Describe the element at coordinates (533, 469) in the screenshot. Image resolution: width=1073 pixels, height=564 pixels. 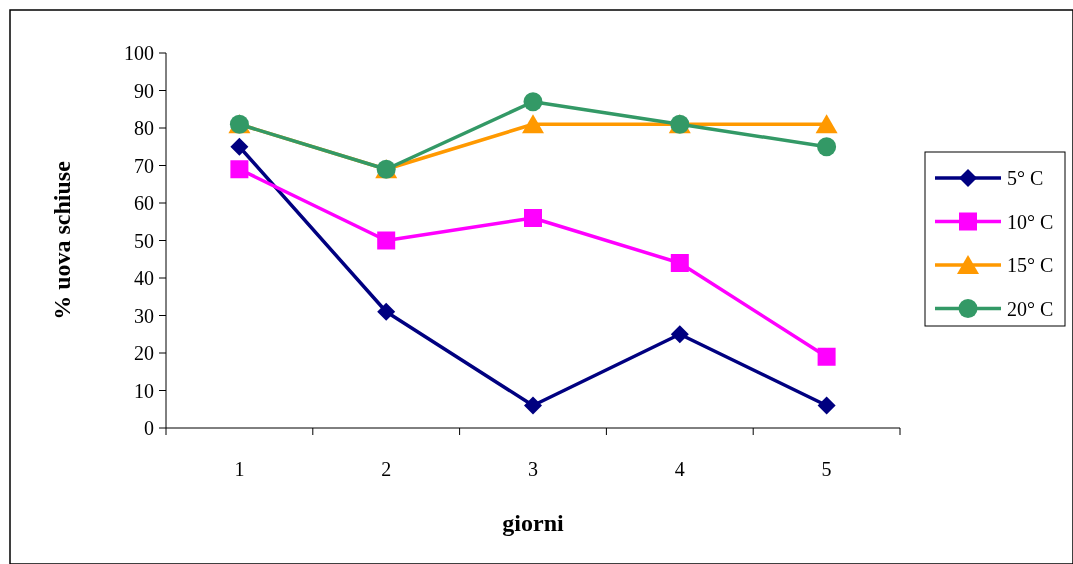
I see `x-tick-label: 3` at that location.